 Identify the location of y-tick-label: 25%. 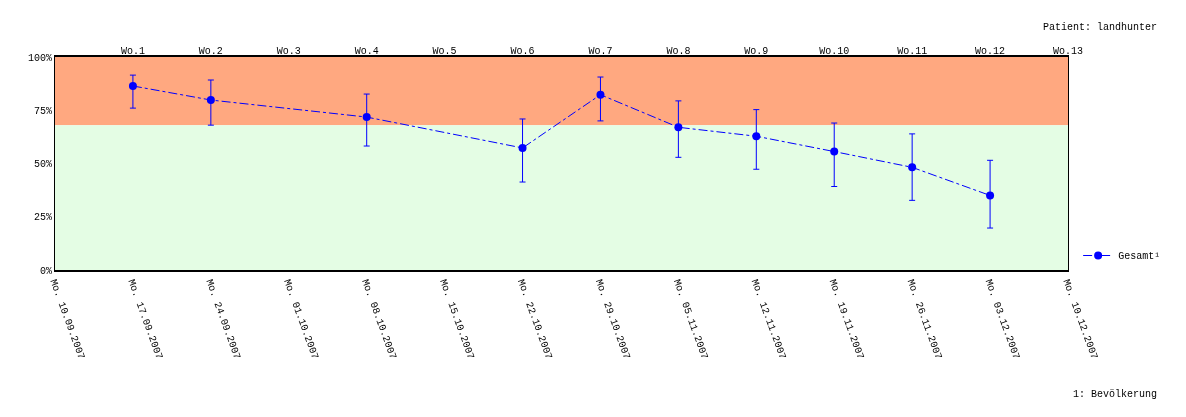
(42, 218).